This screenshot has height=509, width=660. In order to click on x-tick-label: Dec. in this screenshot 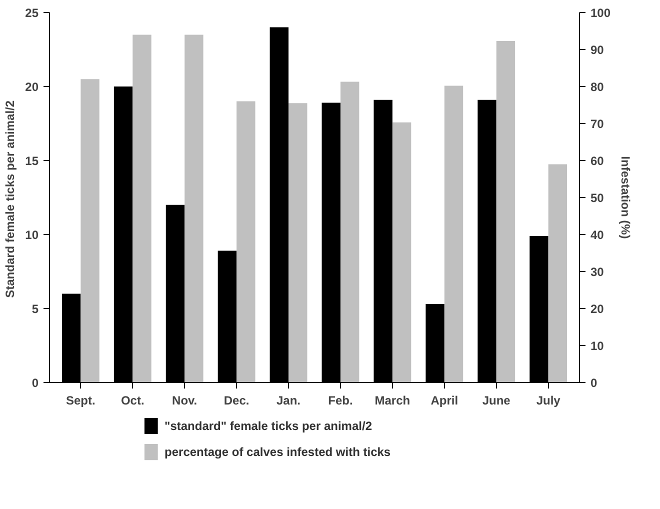, I will do `click(237, 401)`.